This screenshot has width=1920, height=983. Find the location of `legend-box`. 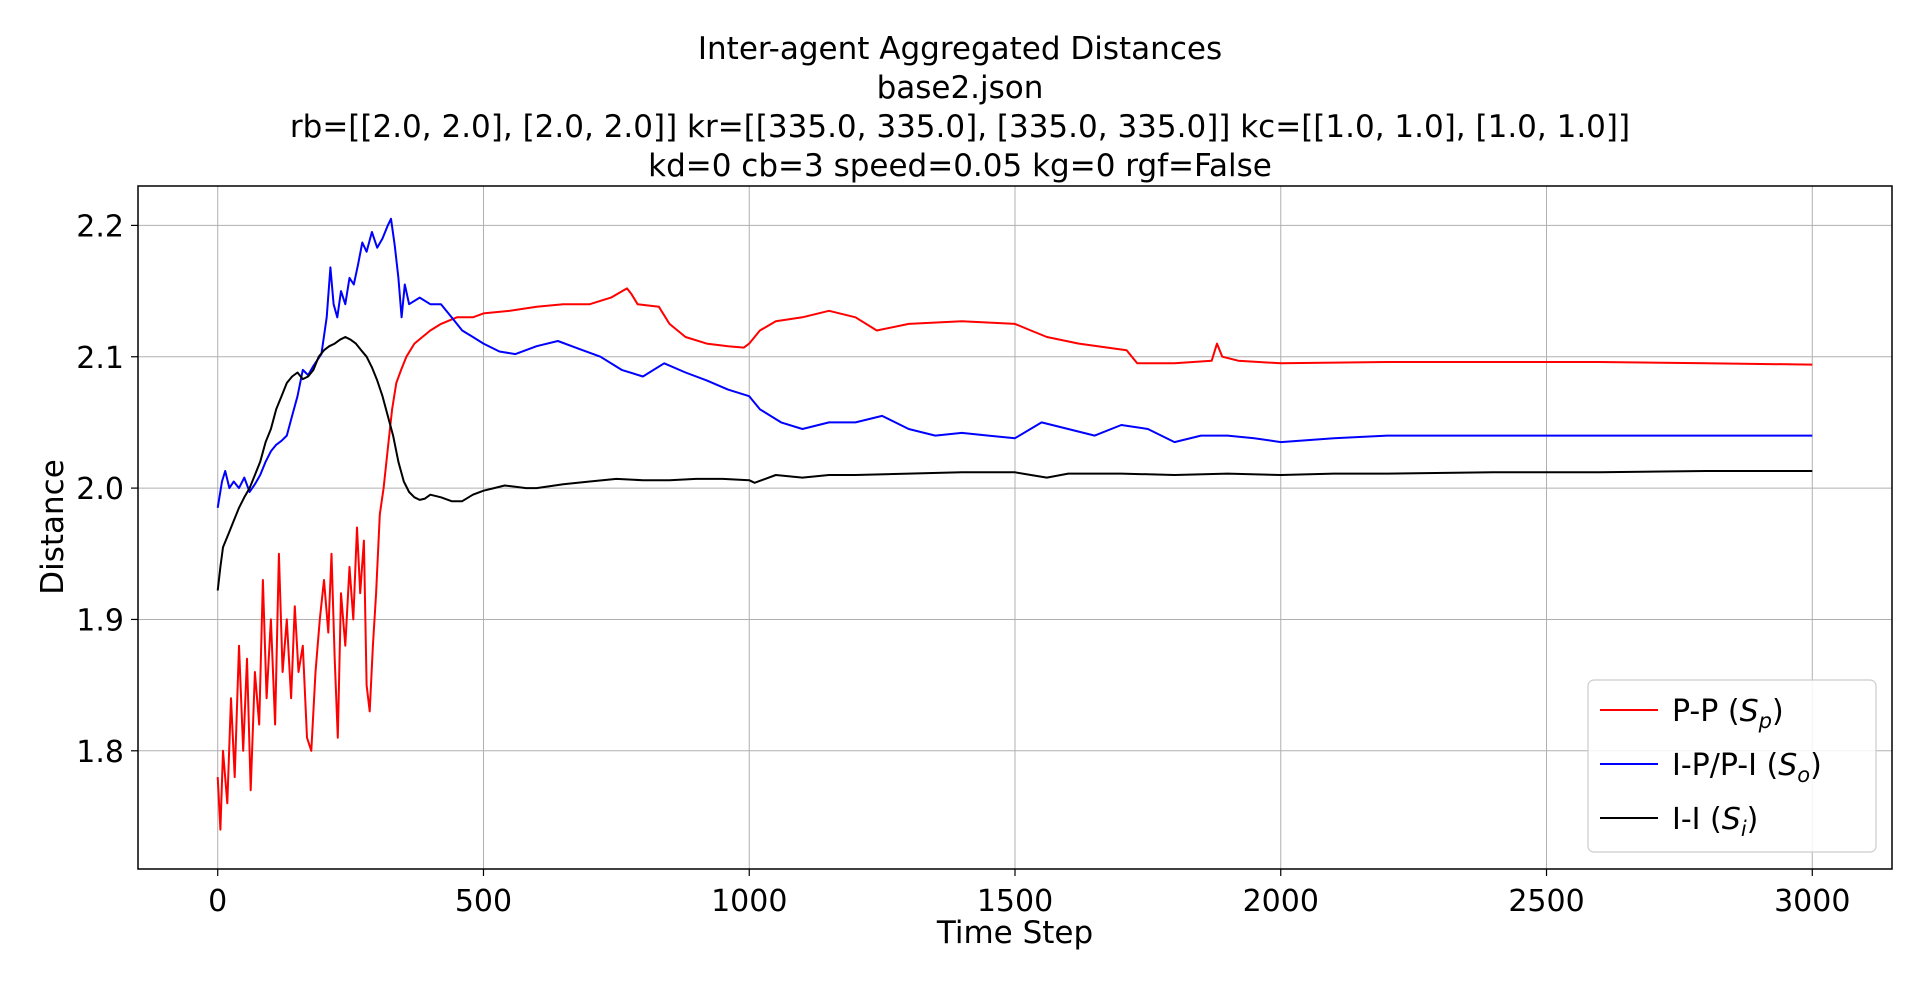

legend-box is located at coordinates (1732, 766).